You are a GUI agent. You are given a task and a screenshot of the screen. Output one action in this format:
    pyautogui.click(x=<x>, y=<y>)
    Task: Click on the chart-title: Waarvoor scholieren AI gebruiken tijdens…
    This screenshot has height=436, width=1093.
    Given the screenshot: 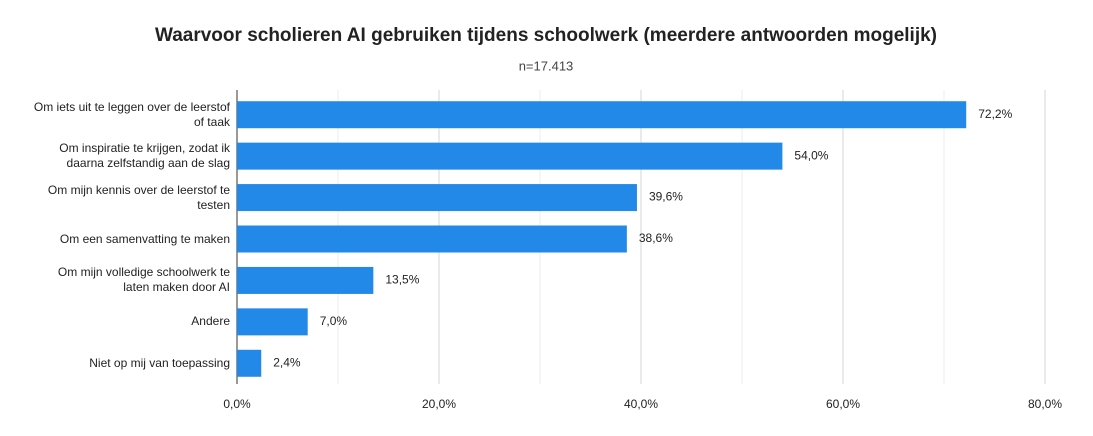 What is the action you would take?
    pyautogui.click(x=546, y=35)
    